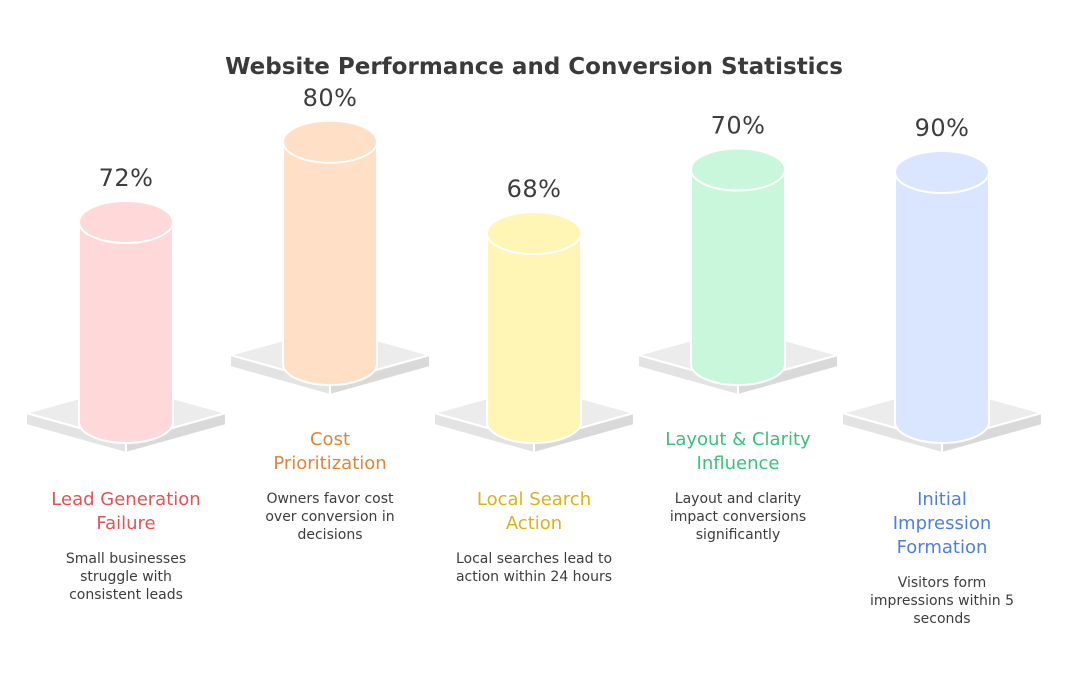 The image size is (1068, 678). Describe the element at coordinates (738, 126) in the screenshot. I see `data-label: 70%` at that location.